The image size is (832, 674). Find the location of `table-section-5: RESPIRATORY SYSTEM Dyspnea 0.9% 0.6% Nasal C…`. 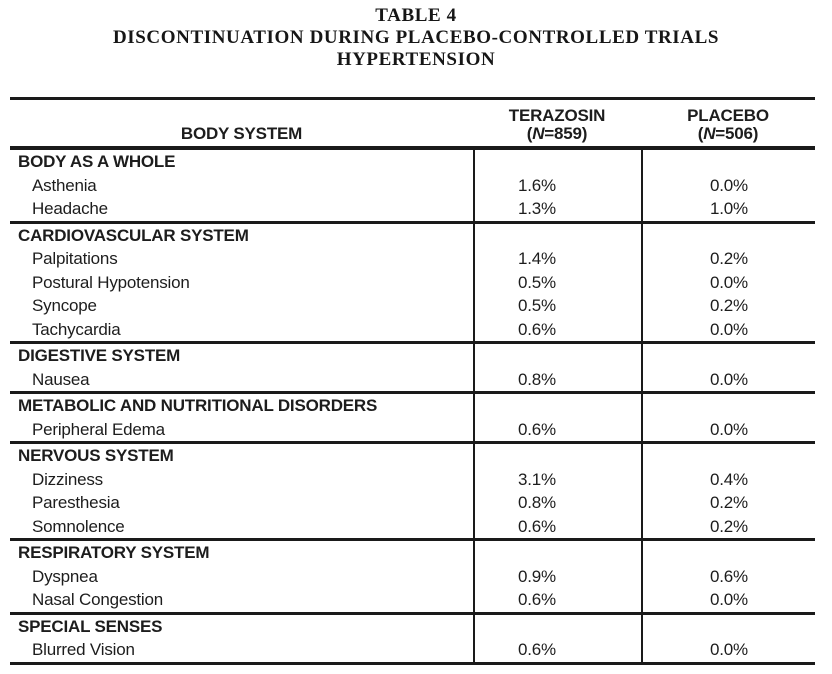

table-section-5: RESPIRATORY SYSTEM Dyspnea 0.9% 0.6% Nasal C… is located at coordinates (412, 575).